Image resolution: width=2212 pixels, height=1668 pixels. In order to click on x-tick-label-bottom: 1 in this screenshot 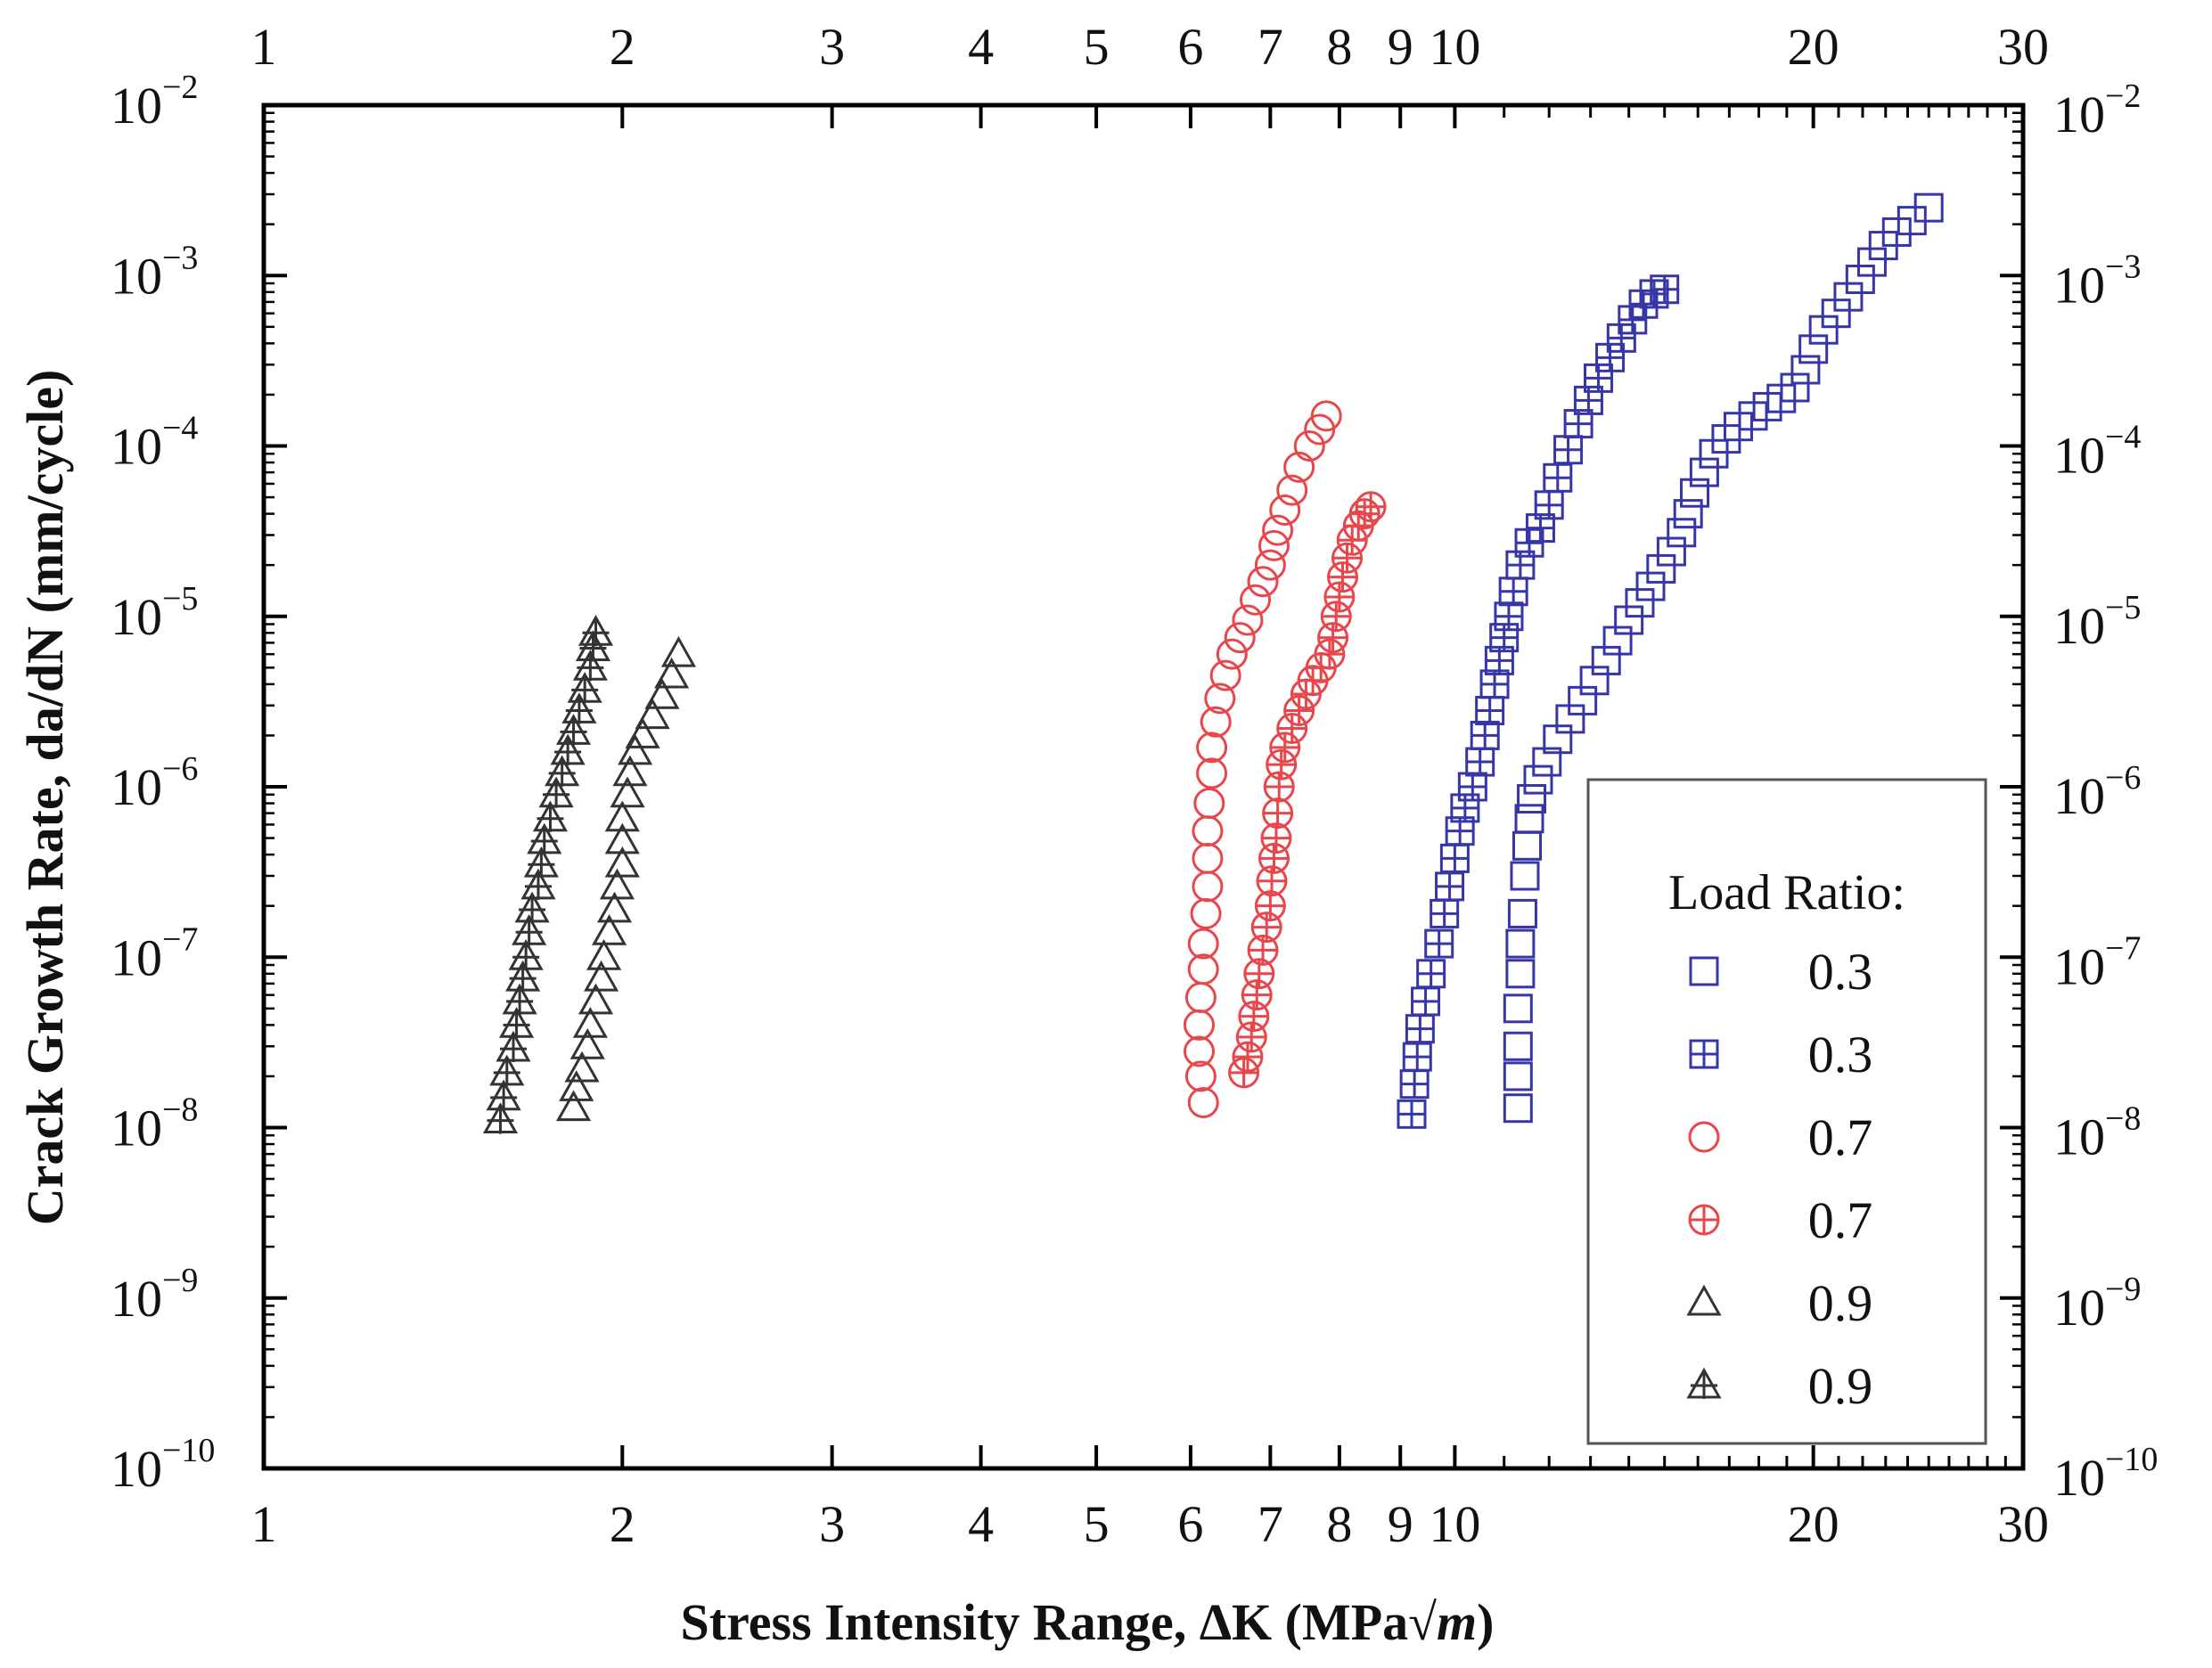, I will do `click(264, 1524)`.